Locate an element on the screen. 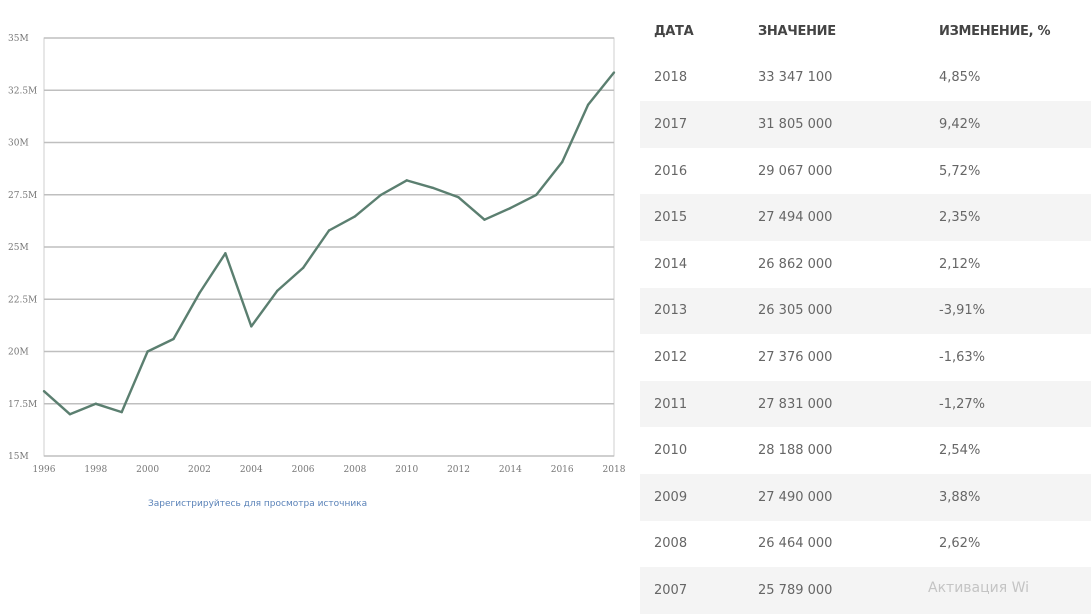 The height and width of the screenshot is (614, 1091). y-tick-label: 20M is located at coordinates (18, 353).